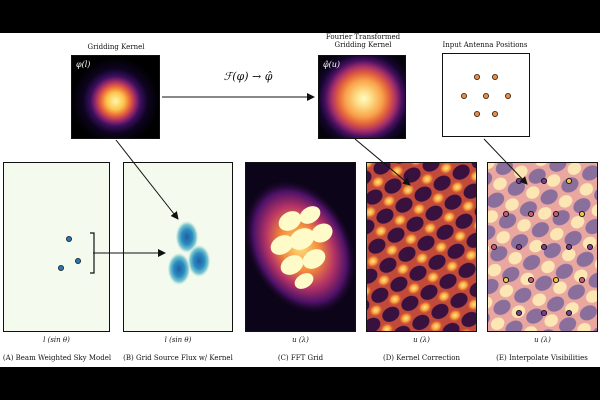 This screenshot has height=400, width=600. I want to click on caption-c: (C) FFT Grid, so click(300, 358).